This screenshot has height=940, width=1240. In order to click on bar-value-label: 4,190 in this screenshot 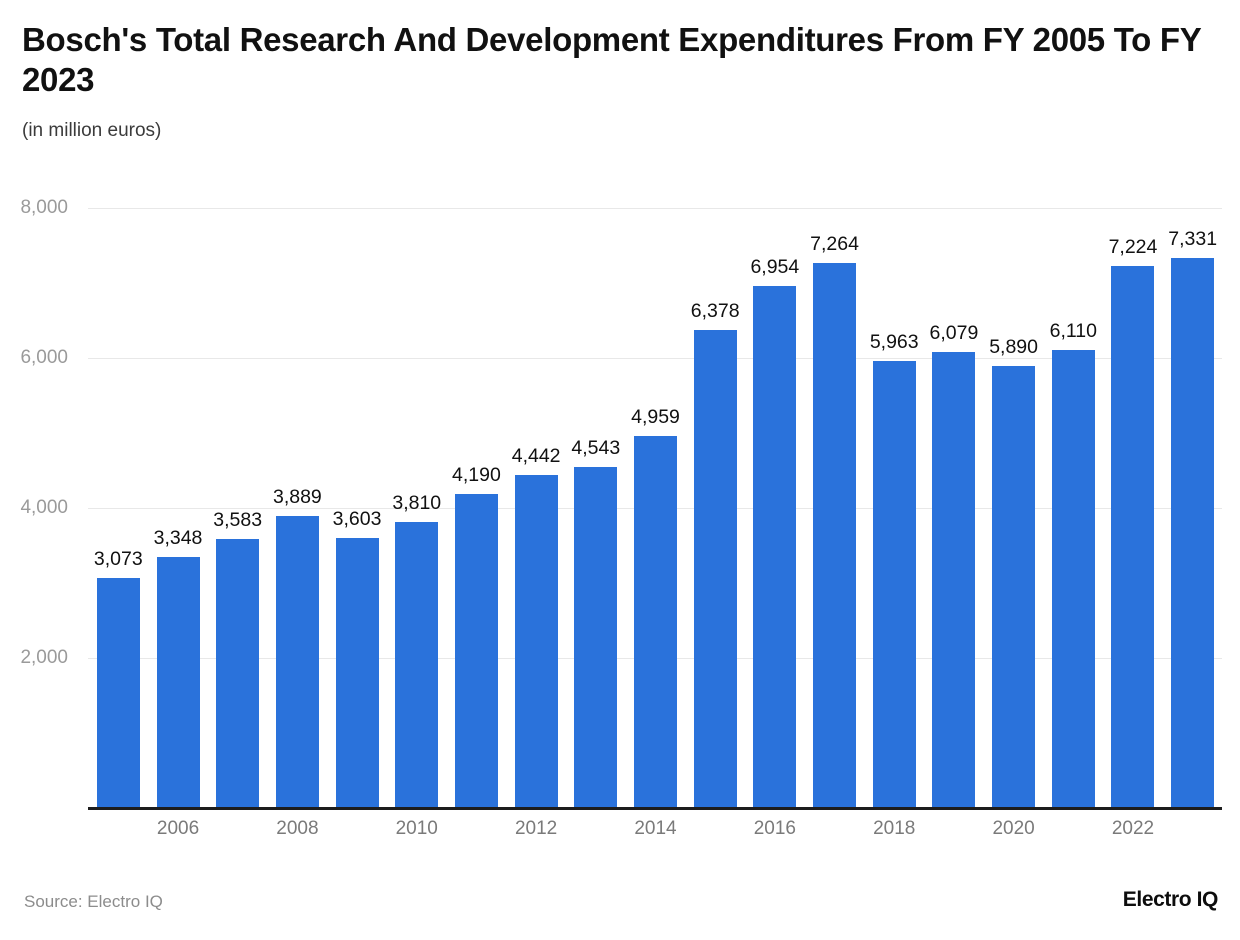, I will do `click(476, 474)`.